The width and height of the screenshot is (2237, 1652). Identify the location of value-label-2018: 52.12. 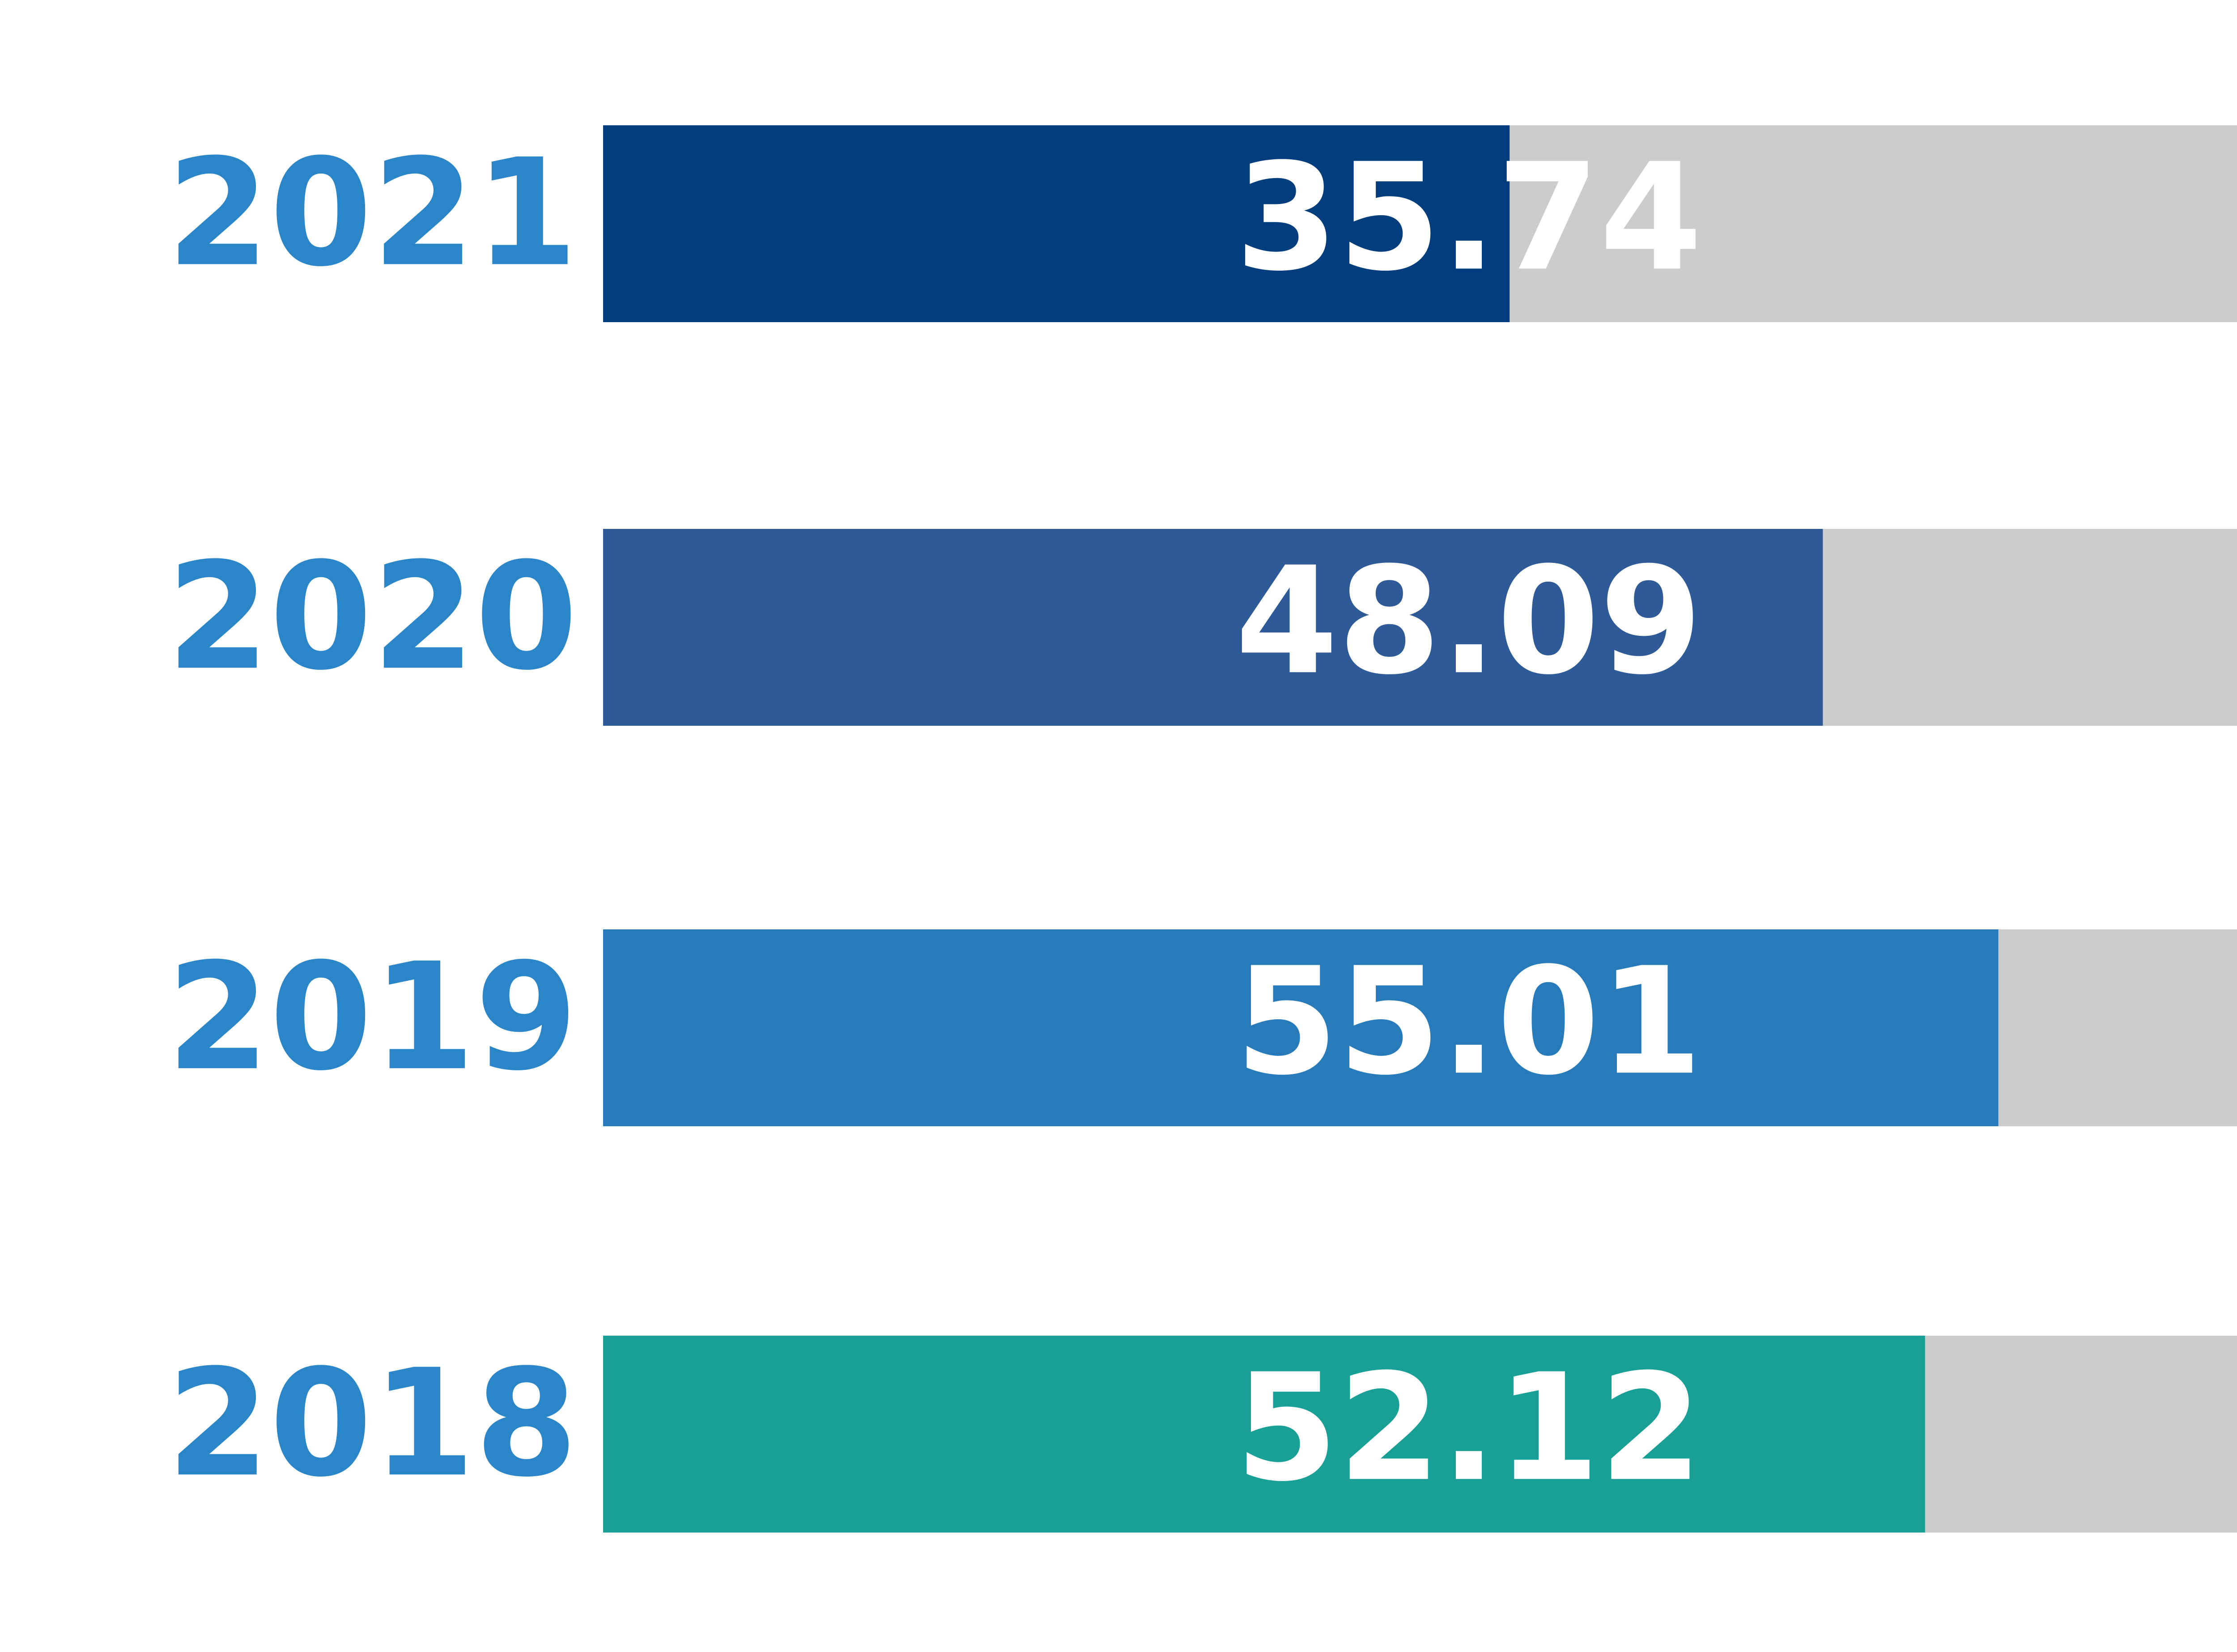
(1468, 1428).